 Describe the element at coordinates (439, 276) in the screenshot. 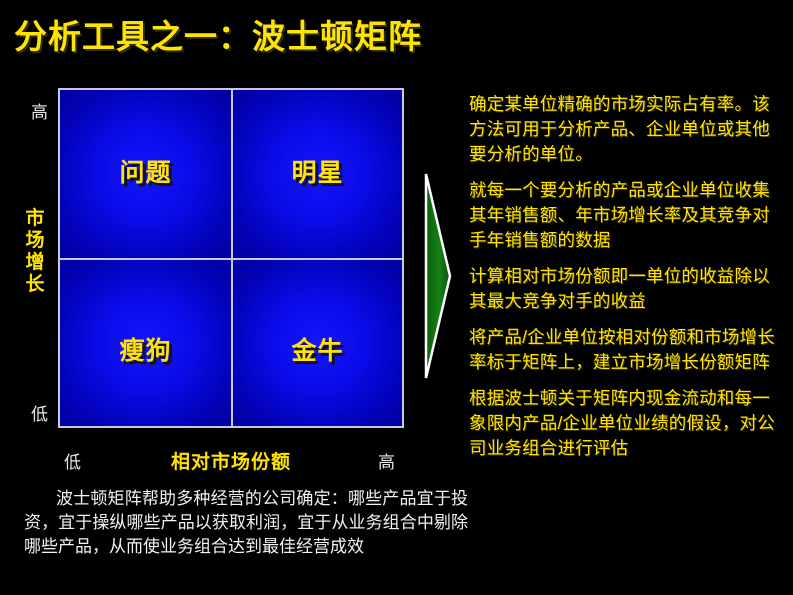

I see `right-arrow-icon` at that location.